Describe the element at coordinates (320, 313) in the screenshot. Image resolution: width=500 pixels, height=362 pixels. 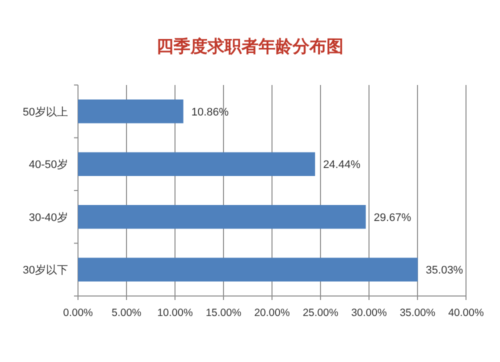
I see `x-tick-label: 25.00%` at that location.